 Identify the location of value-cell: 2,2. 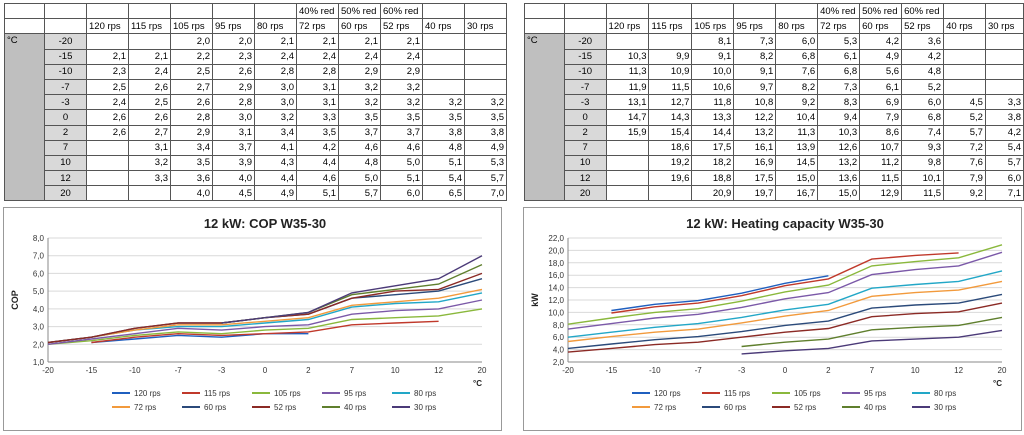
(192, 56).